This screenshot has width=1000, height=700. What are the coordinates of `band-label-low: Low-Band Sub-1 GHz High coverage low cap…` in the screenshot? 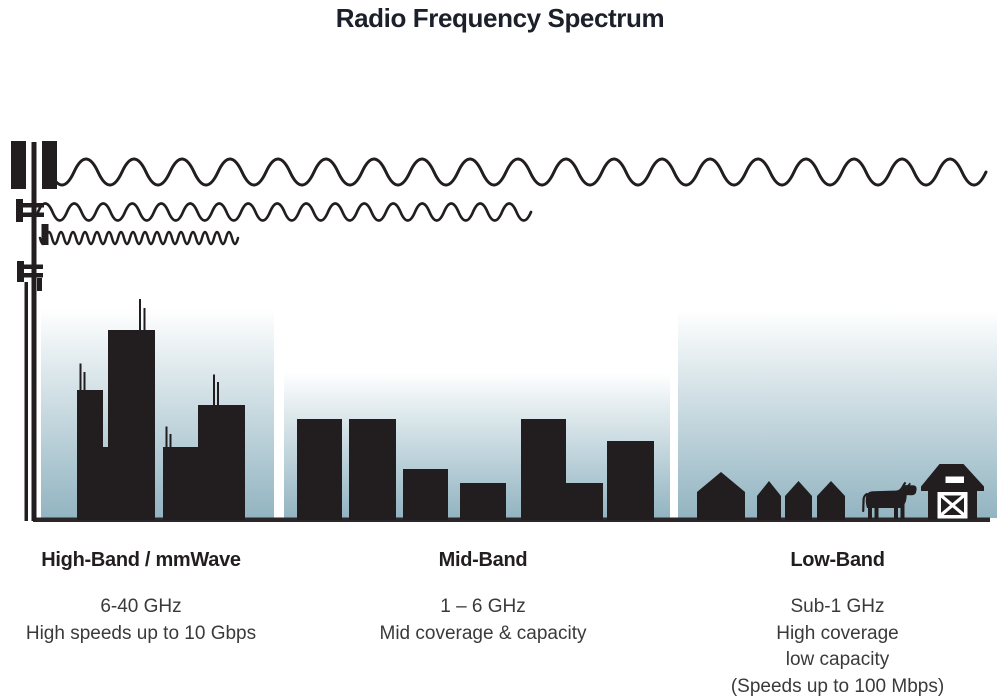 It's located at (837, 624).